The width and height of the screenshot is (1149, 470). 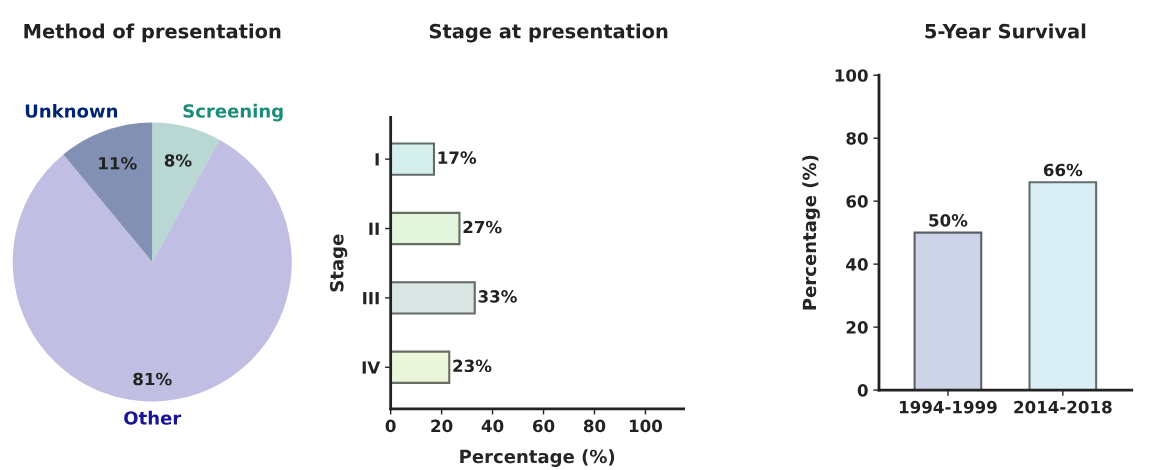 What do you see at coordinates (178, 160) in the screenshot?
I see `data-label: 8%` at bounding box center [178, 160].